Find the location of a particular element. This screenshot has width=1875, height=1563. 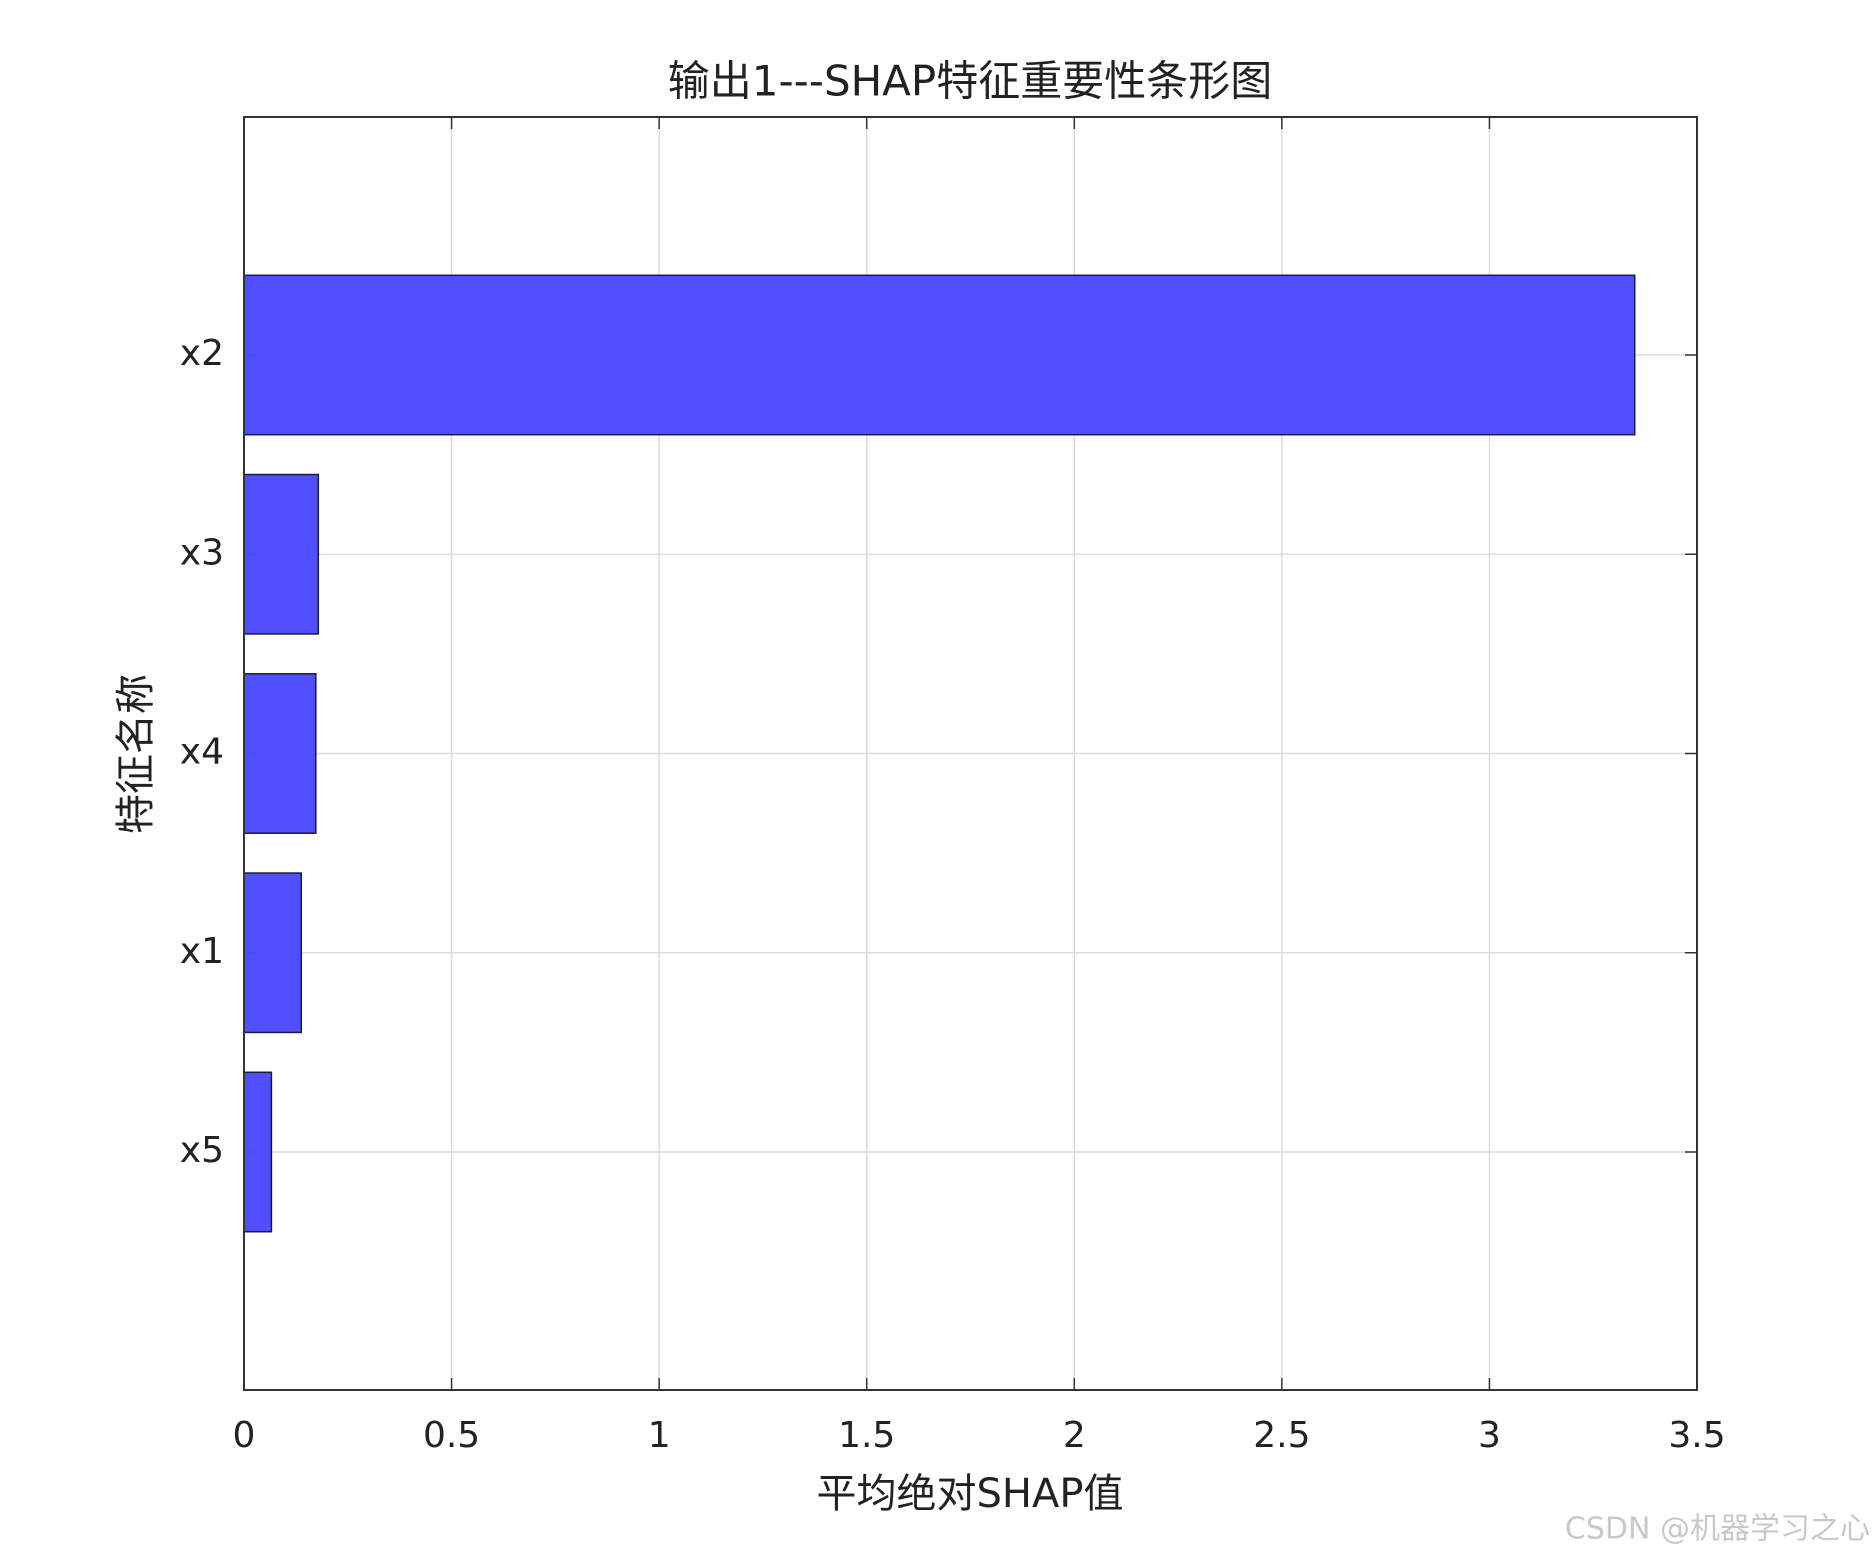

x-tick-label: 1.5 is located at coordinates (866, 1435).